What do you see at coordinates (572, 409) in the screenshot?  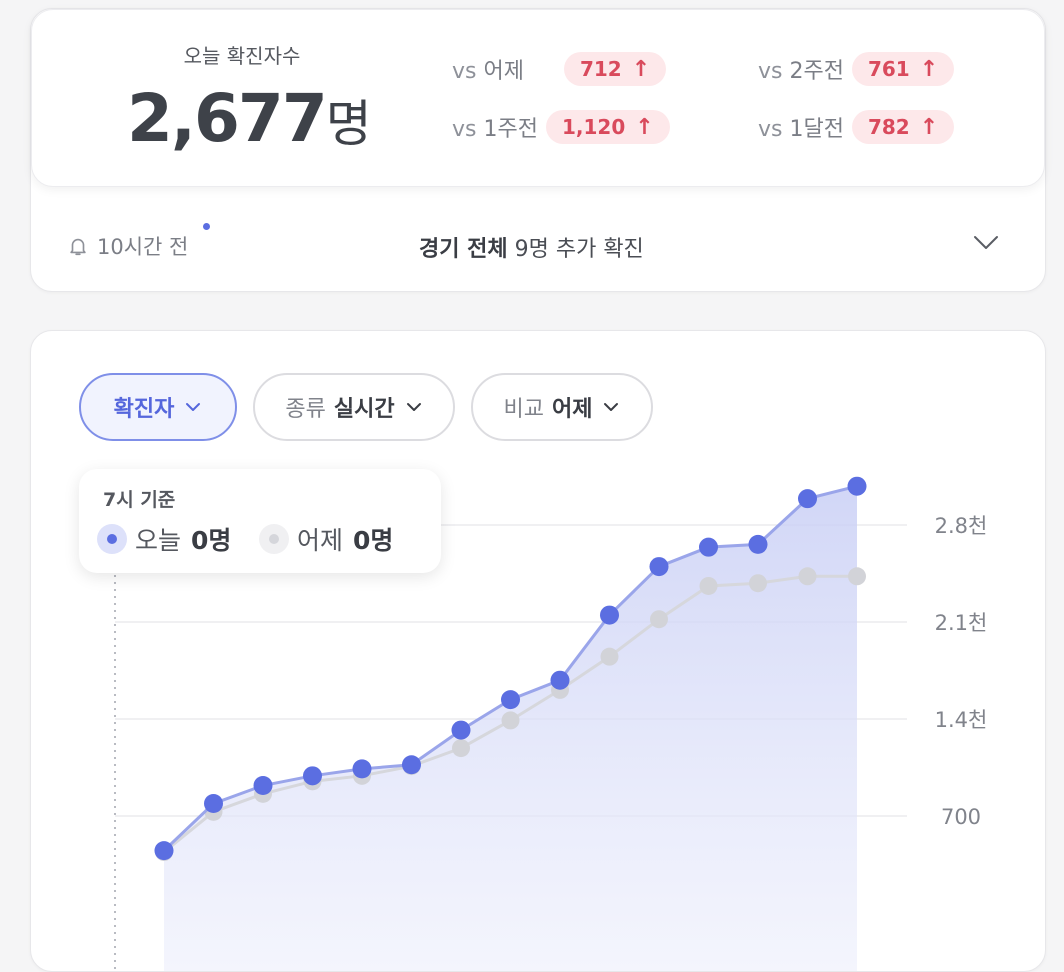 I see `compare-filter-value: 어제` at bounding box center [572, 409].